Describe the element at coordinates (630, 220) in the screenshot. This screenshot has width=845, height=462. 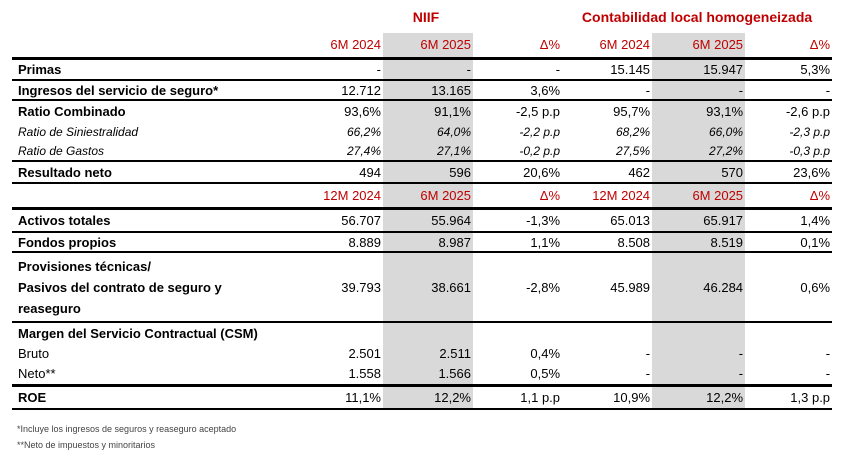
I see `cell-value: 65.013` at that location.